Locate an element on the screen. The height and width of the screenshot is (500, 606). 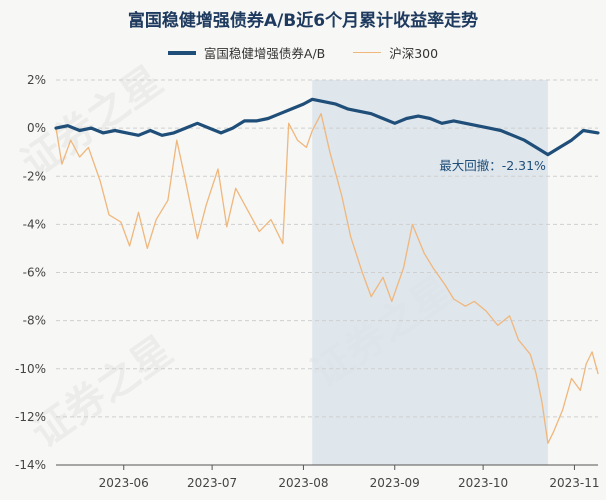
legend-item-fund: 富国稳健增强债券A/B is located at coordinates (246, 52).